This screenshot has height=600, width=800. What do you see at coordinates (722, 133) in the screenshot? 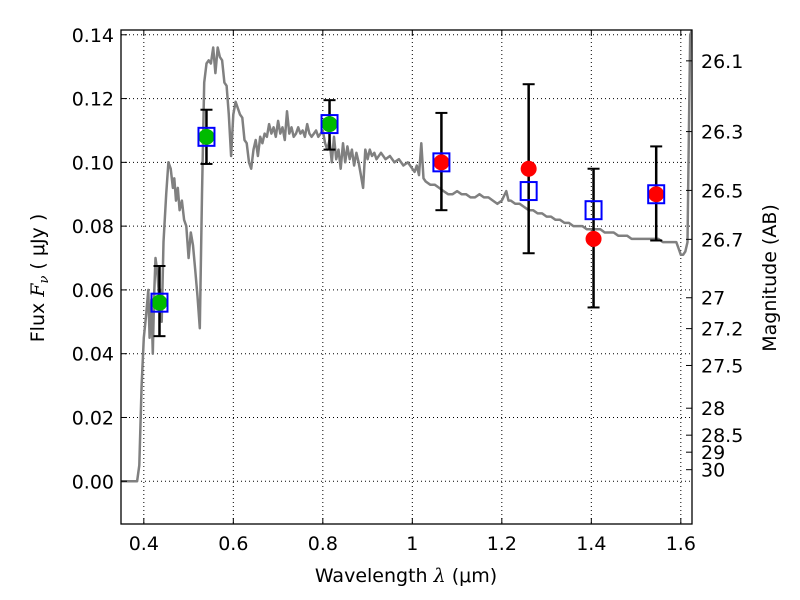
I see `y2-tick-label: 26.3` at bounding box center [722, 133].